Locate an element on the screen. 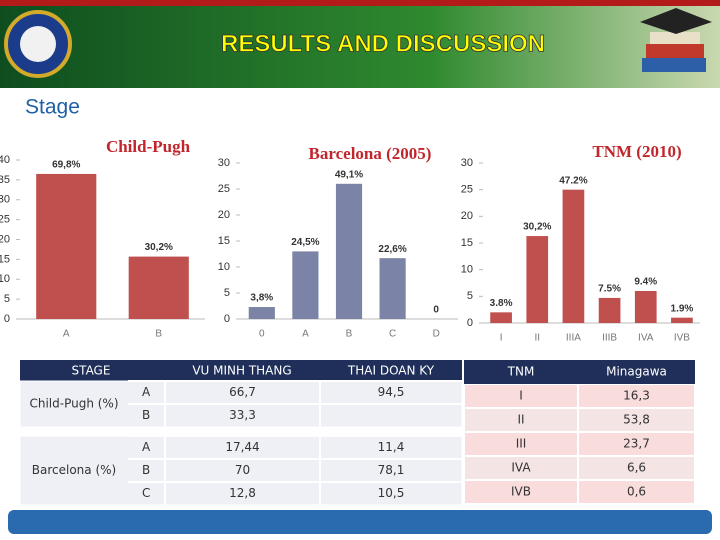  group-block is located at coordinates (241, 470).